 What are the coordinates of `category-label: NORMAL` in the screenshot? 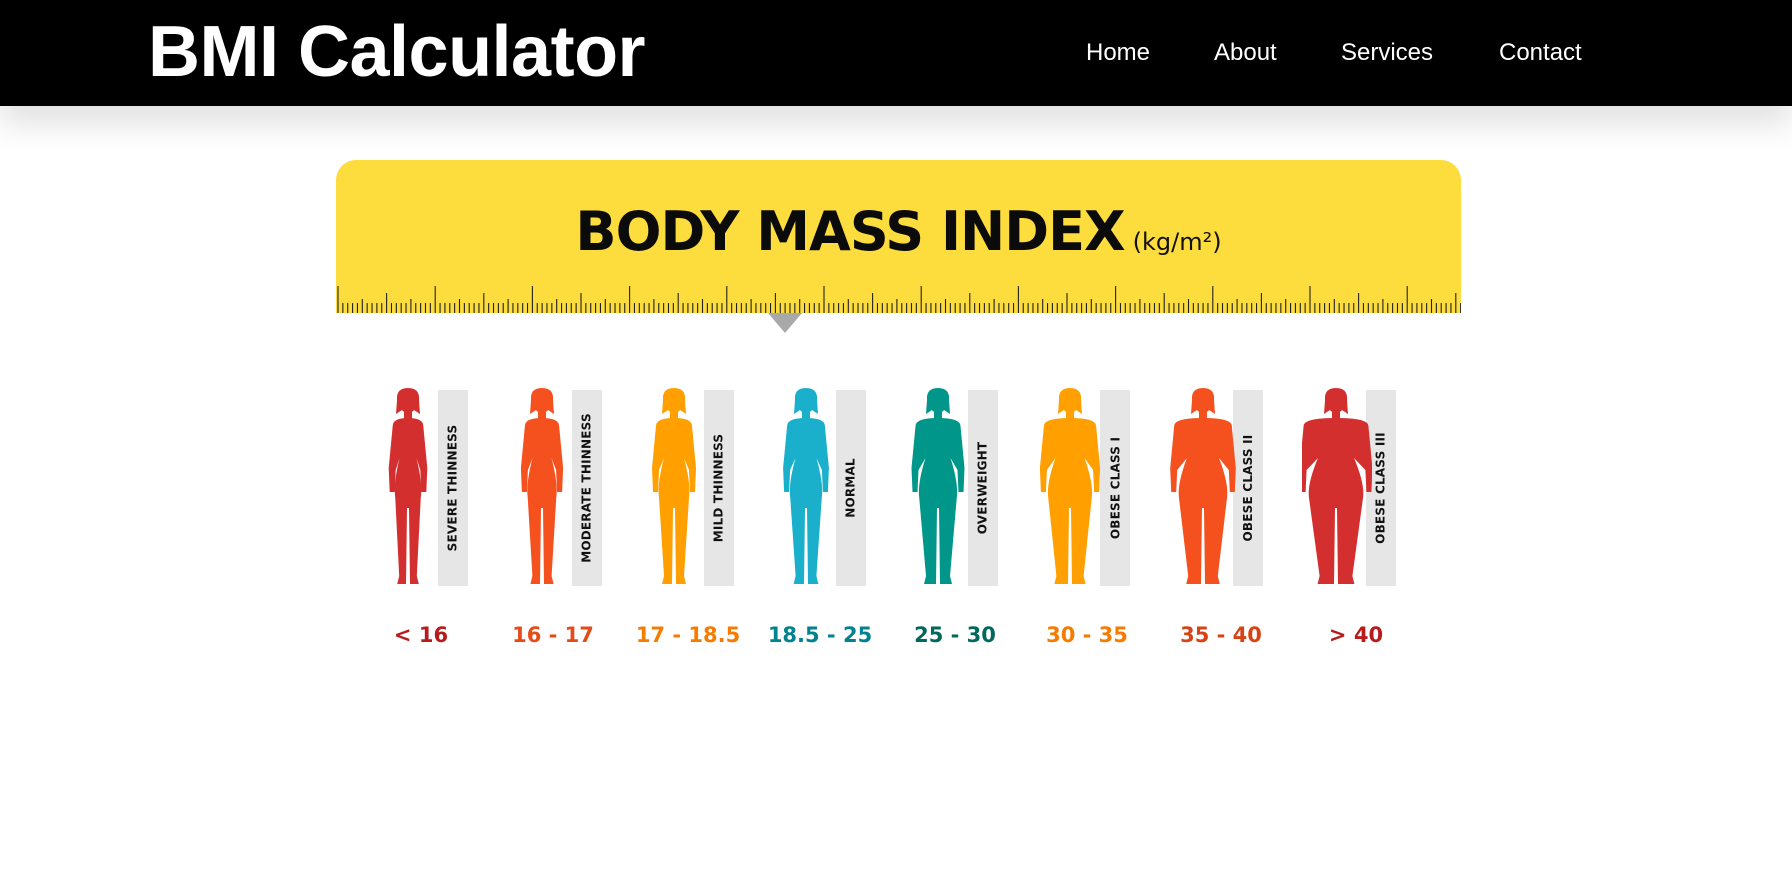 It's located at (851, 488).